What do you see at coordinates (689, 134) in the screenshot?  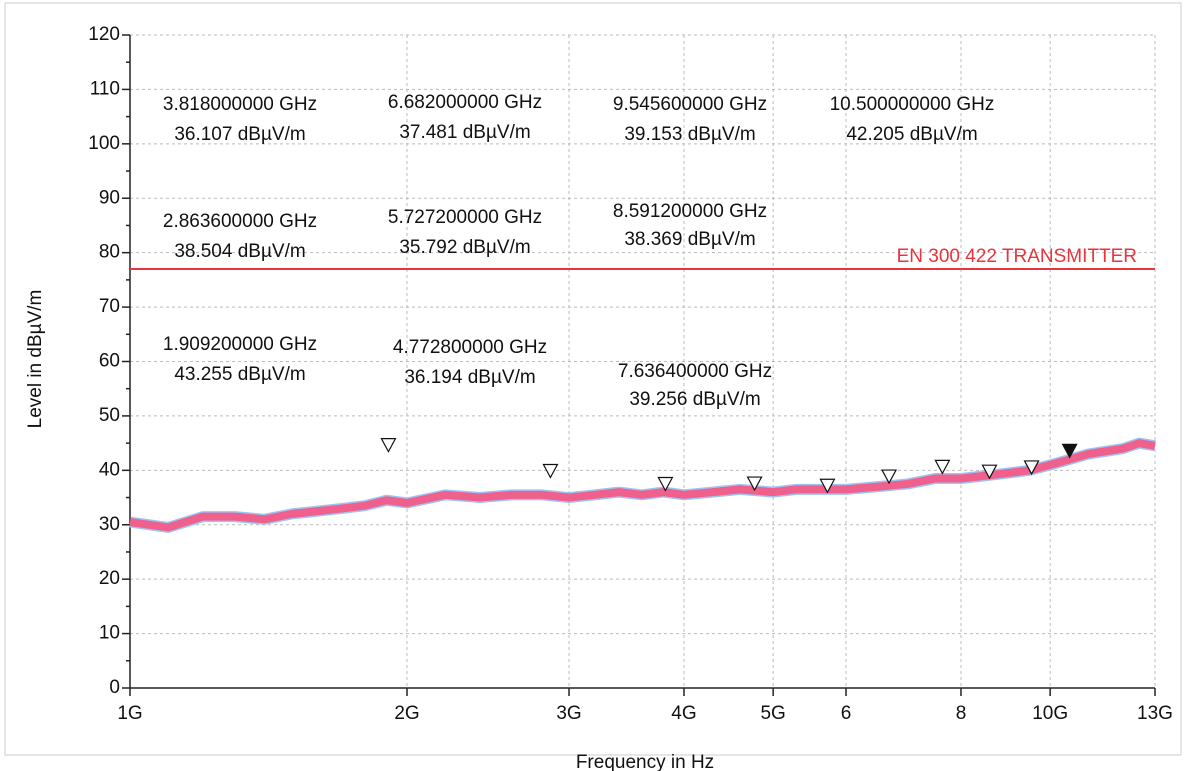 I see `marker-level: 39.153 dBµV/m` at bounding box center [689, 134].